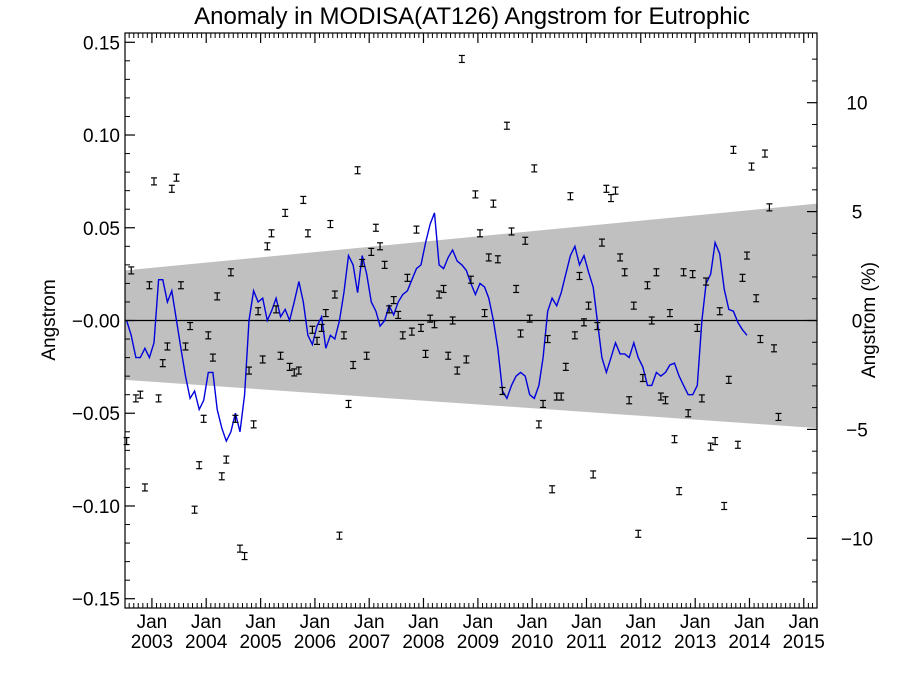 Image resolution: width=900 pixels, height=675 pixels. I want to click on x-tick-year-label: 2004, so click(206, 642).